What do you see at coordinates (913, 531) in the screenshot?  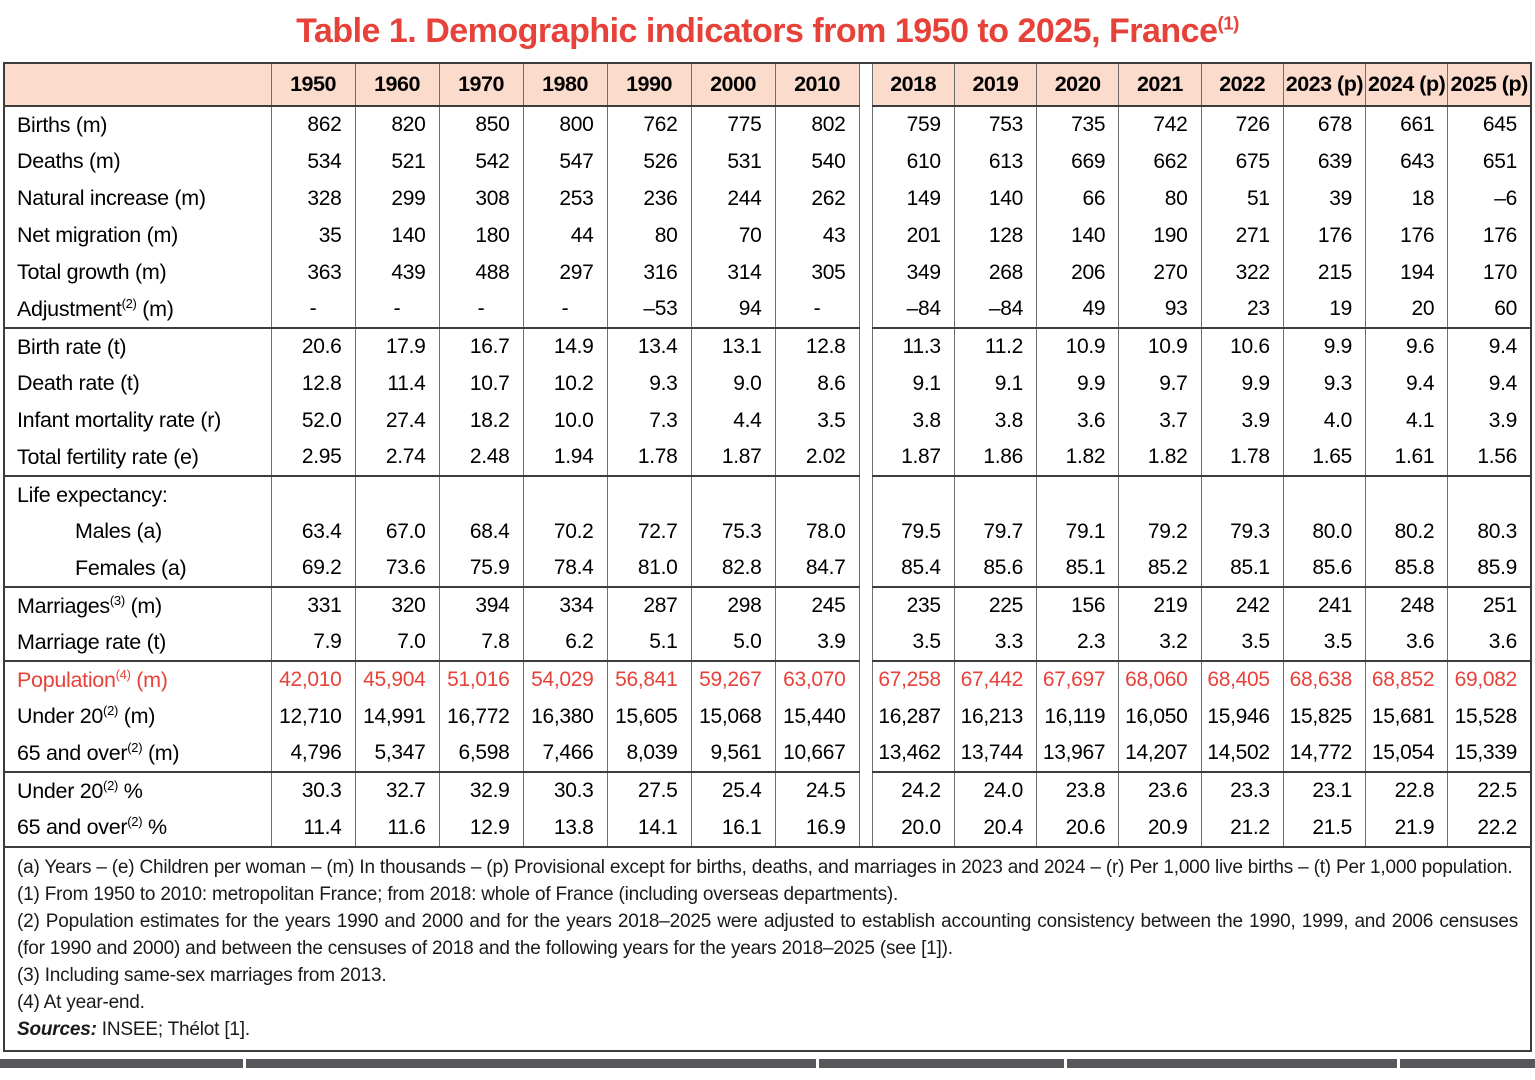 I see `value-cell: 79.5` at bounding box center [913, 531].